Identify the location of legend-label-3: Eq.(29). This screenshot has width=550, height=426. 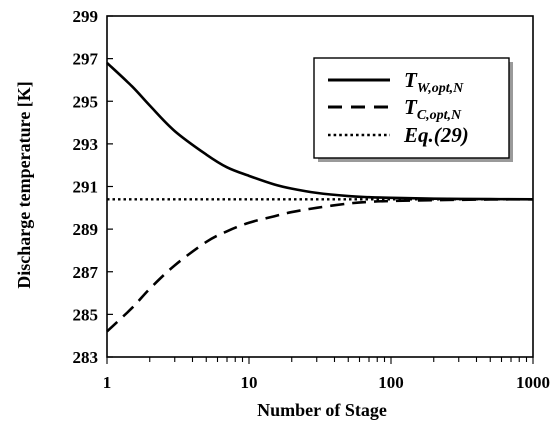
(436, 135).